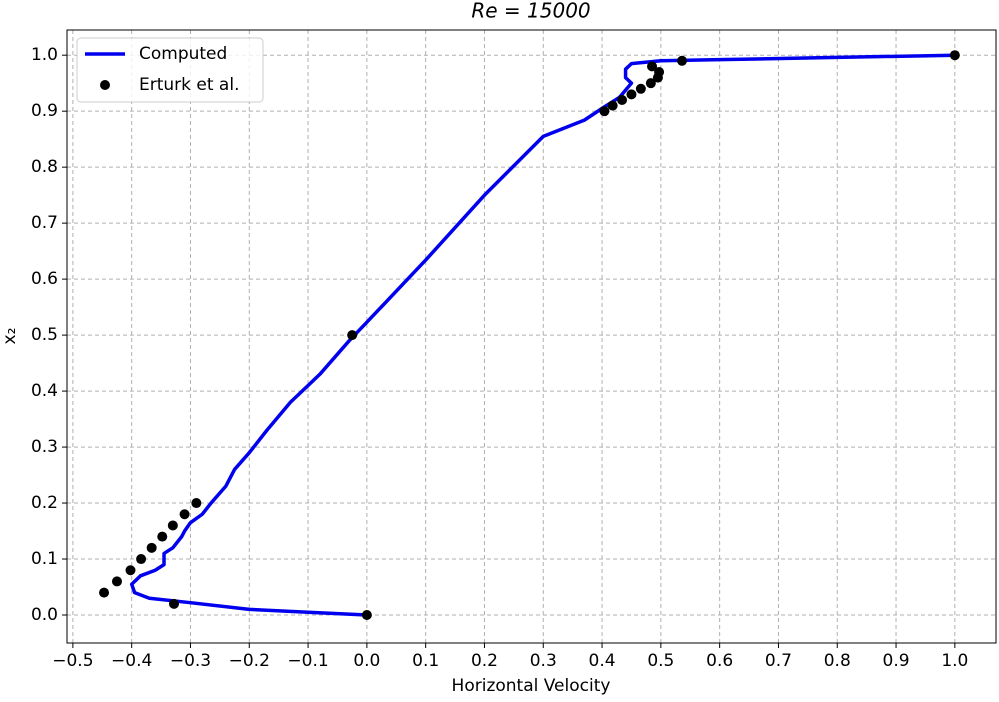  Describe the element at coordinates (44, 111) in the screenshot. I see `y-tick-label: 0.9` at that location.